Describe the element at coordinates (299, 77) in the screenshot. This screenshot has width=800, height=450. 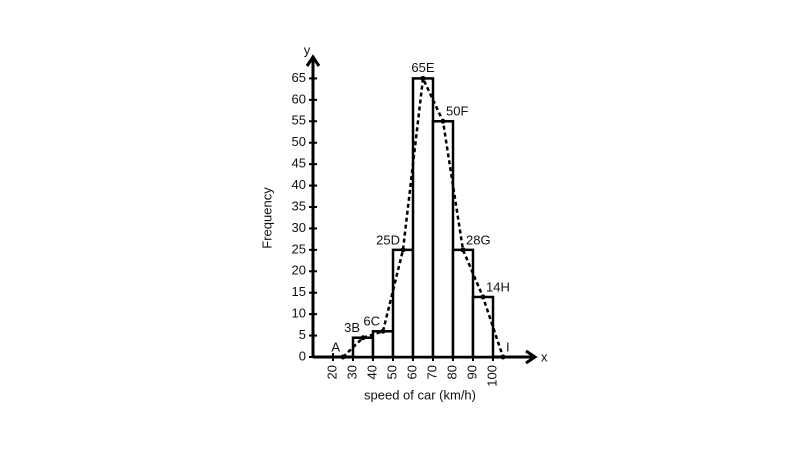
I see `y-tick-label: 65` at that location.